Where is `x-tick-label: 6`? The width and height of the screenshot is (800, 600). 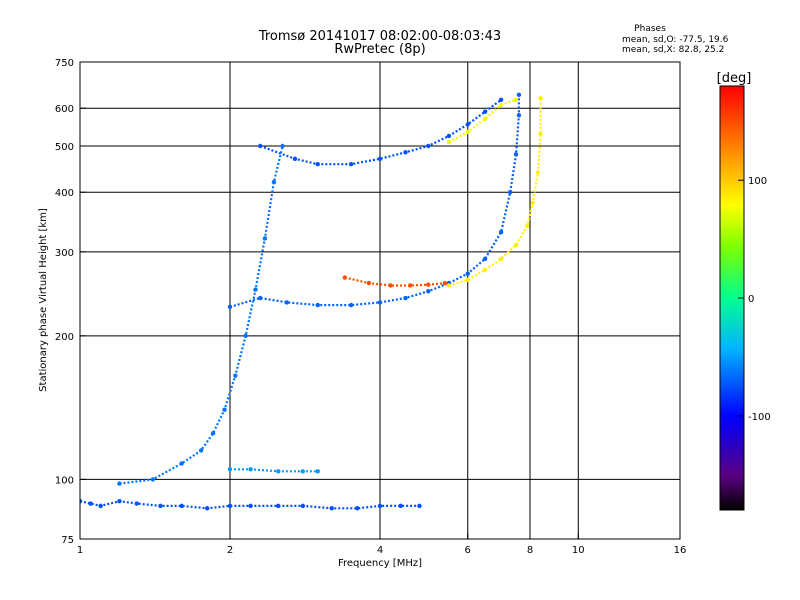
x-tick-label: 6 is located at coordinates (468, 550).